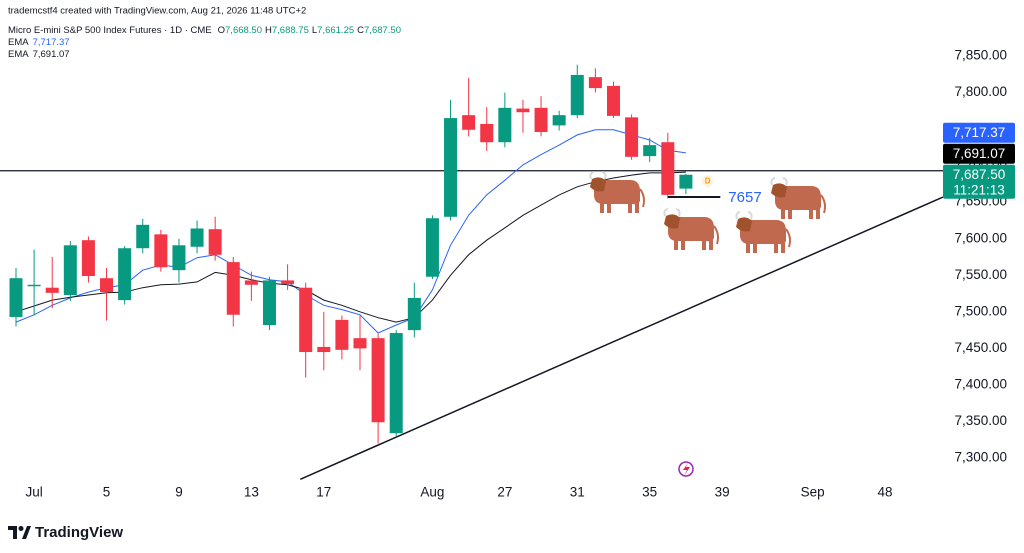 This screenshot has width=1024, height=553. Describe the element at coordinates (51, 54) in the screenshot. I see `legend-value: 7,691.07` at that location.